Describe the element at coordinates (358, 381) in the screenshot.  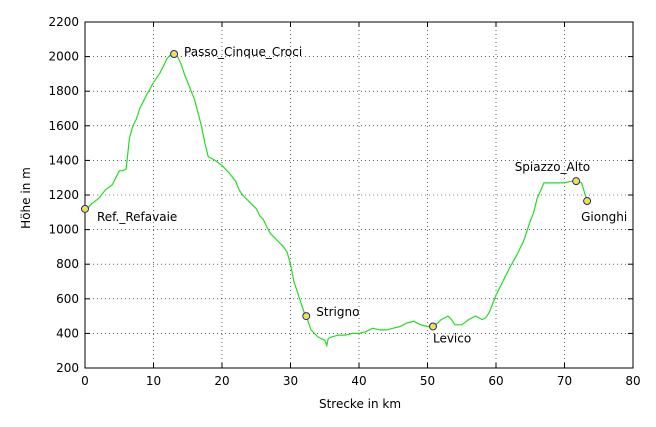
I see `x-tick-label: 40` at that location.